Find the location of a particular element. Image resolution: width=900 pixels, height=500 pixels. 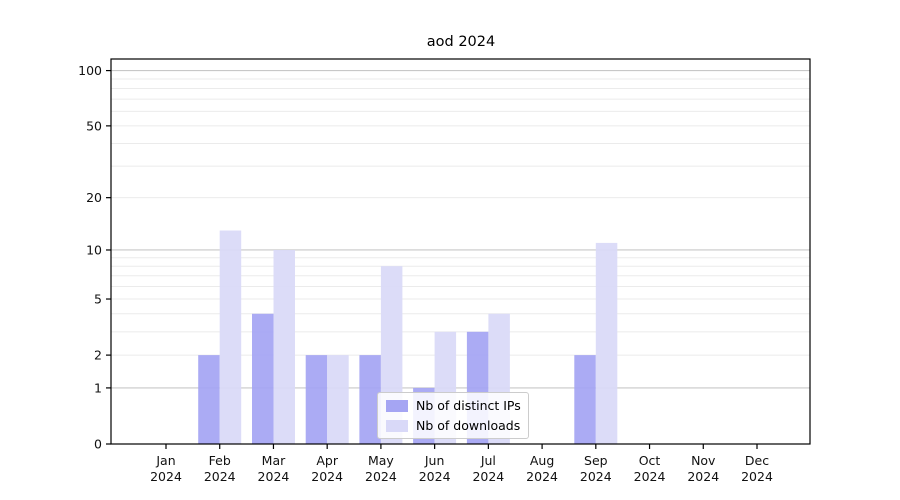

bar-mar-downloads is located at coordinates (284, 347).